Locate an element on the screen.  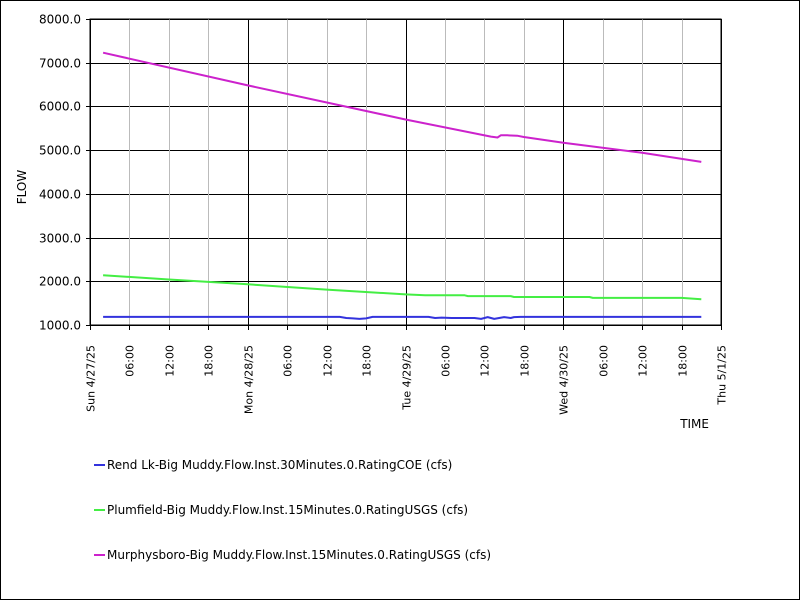
y-tick-label: 2000.0 is located at coordinates (60, 282).